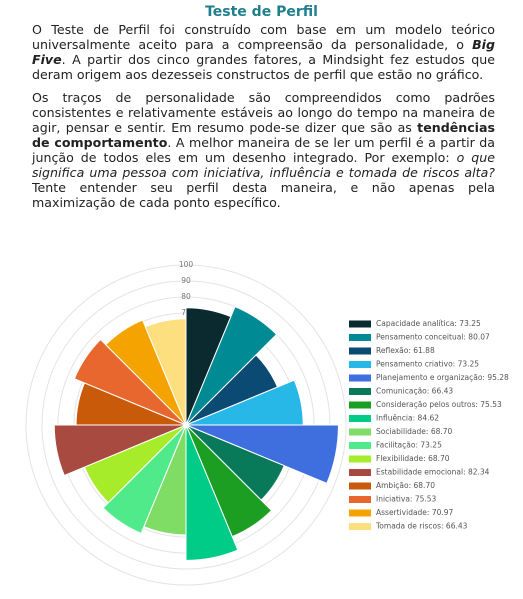 This screenshot has height=599, width=523. I want to click on legend-entry: Planejamento e organização: 95.28, so click(442, 377).